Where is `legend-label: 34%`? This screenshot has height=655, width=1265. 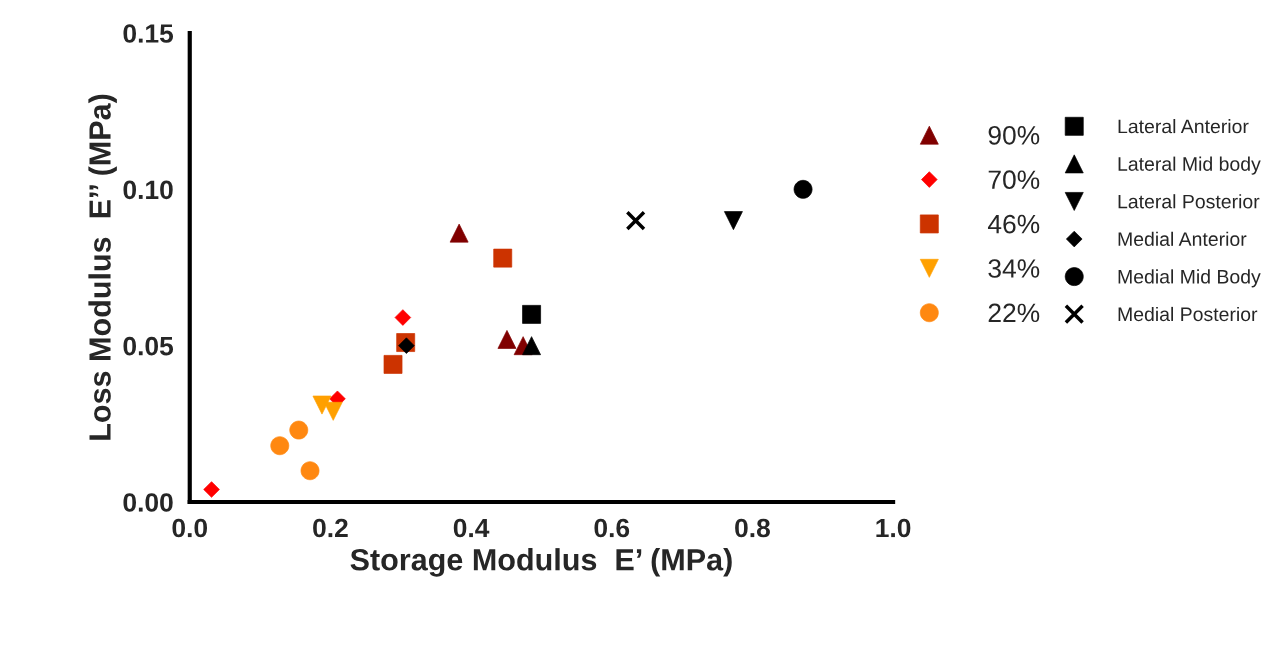 legend-label: 34% is located at coordinates (1014, 268).